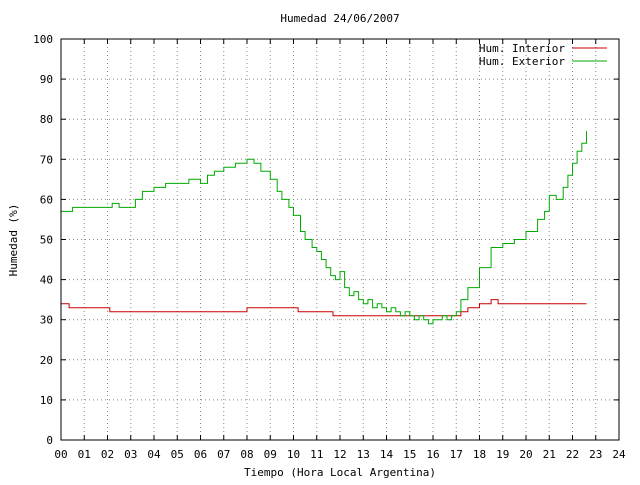  I want to click on chart-title: Humedad 24/06/2007, so click(339, 18).